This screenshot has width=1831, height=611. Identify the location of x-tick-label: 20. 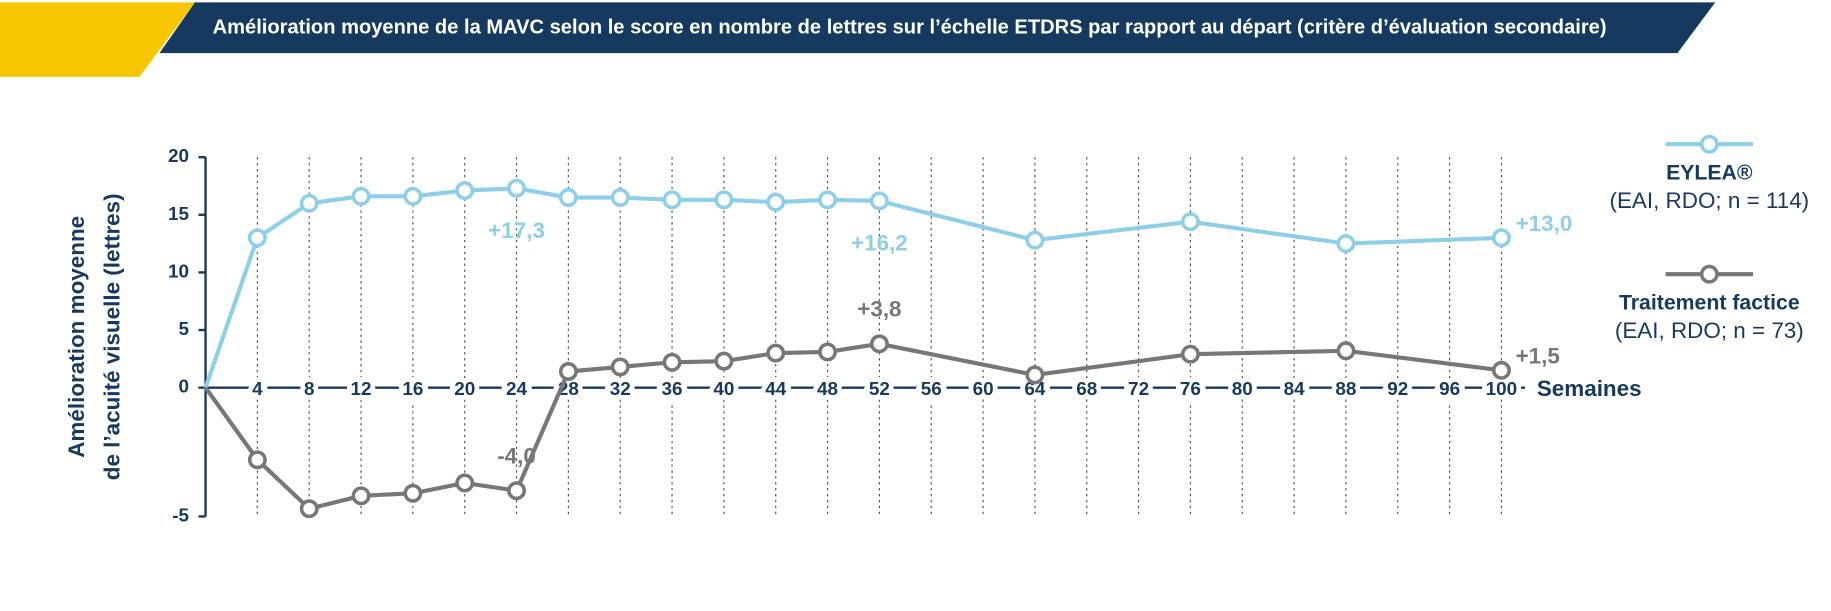
(464, 389).